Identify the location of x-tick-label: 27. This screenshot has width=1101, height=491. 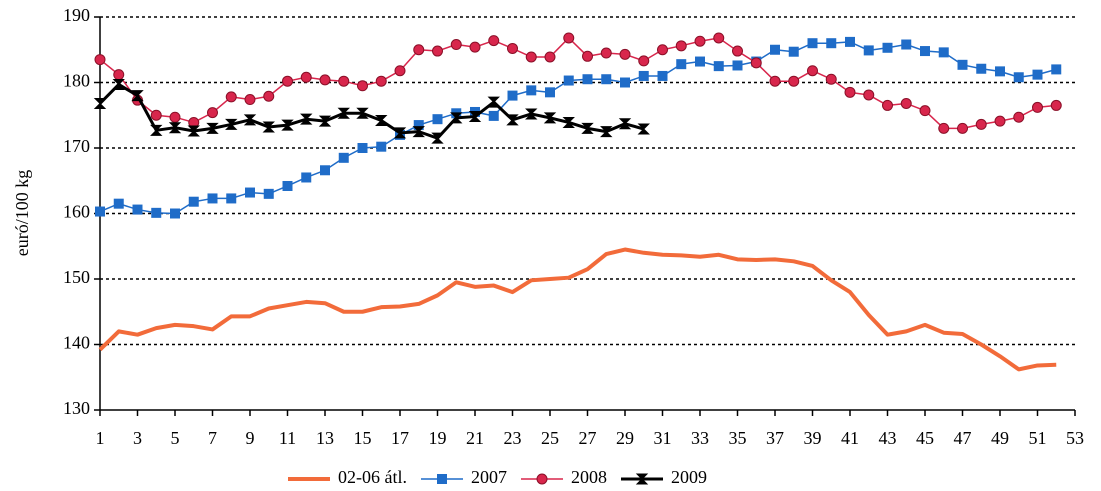
(588, 438).